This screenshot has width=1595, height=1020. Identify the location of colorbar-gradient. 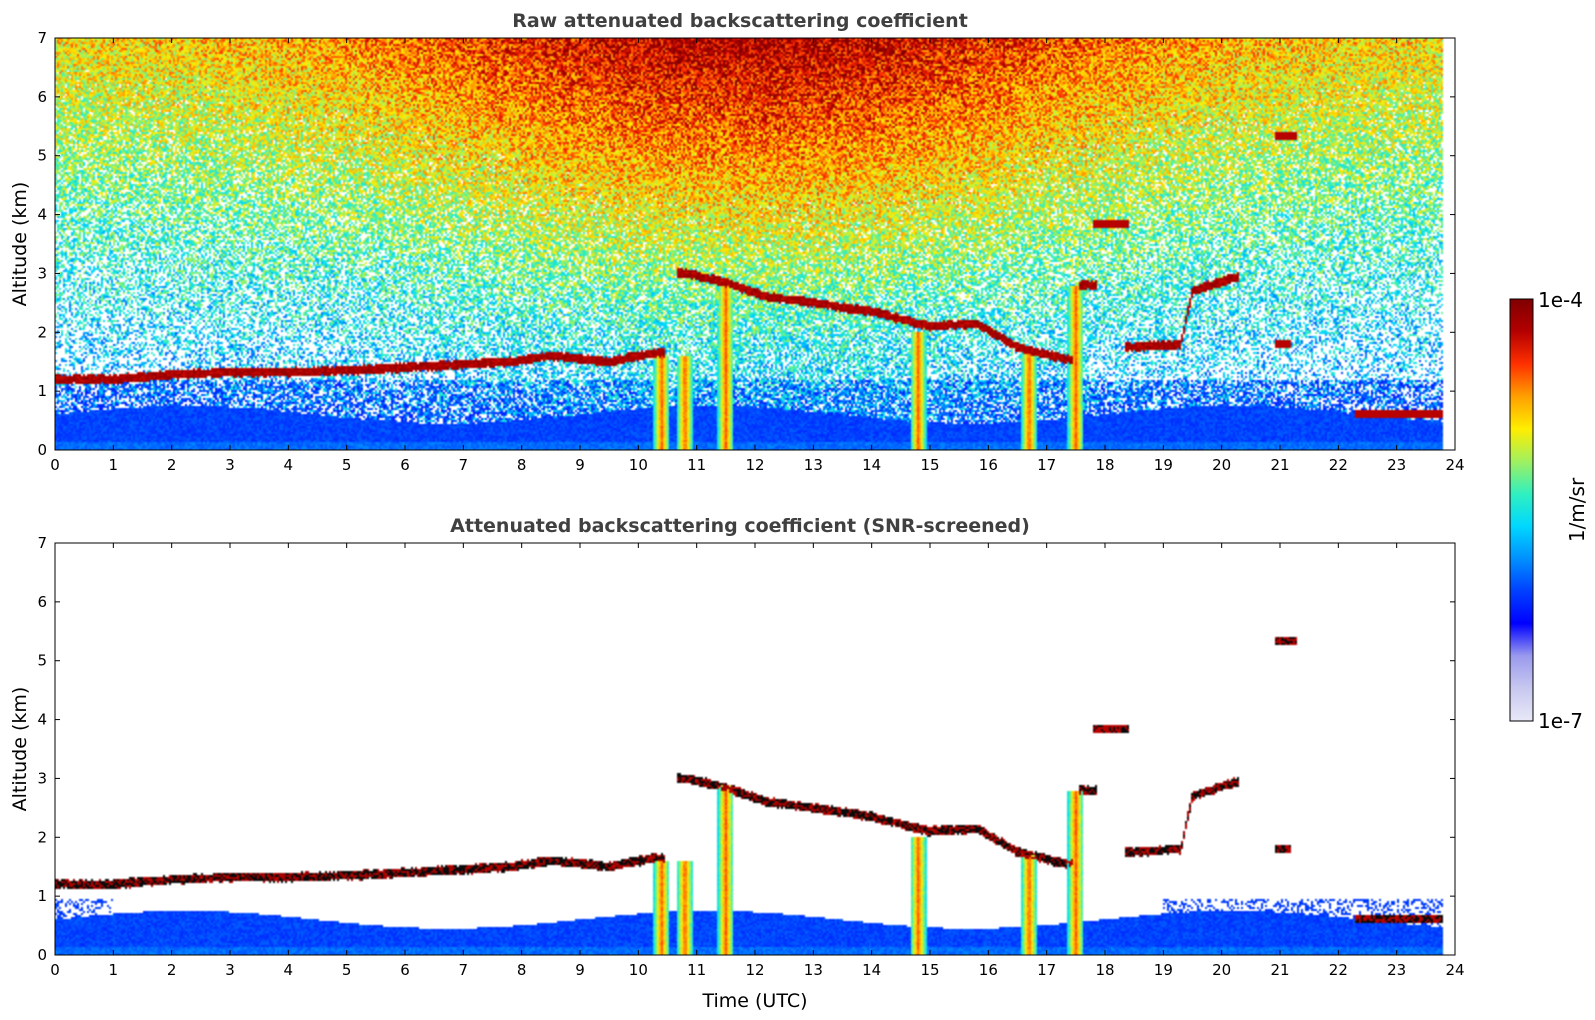
(1521, 510).